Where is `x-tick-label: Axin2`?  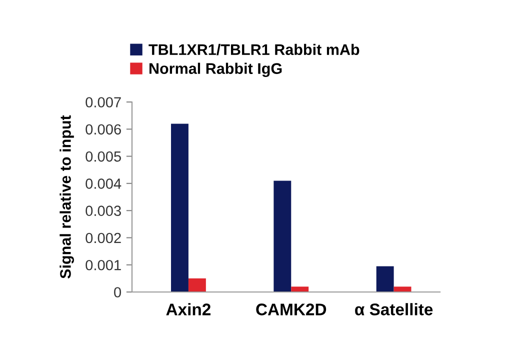 x-tick-label: Axin2 is located at coordinates (188, 309).